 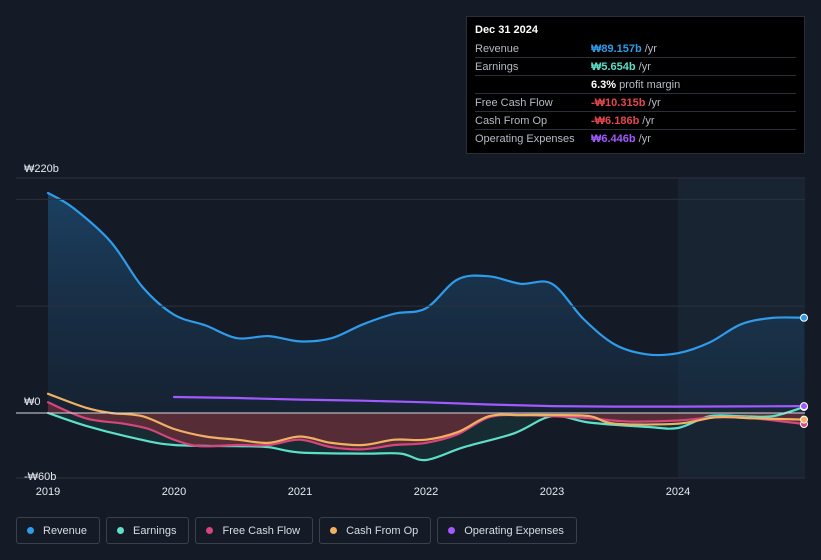 I want to click on legend-item-free-cash-flow: Free Cash Flow, so click(x=254, y=530).